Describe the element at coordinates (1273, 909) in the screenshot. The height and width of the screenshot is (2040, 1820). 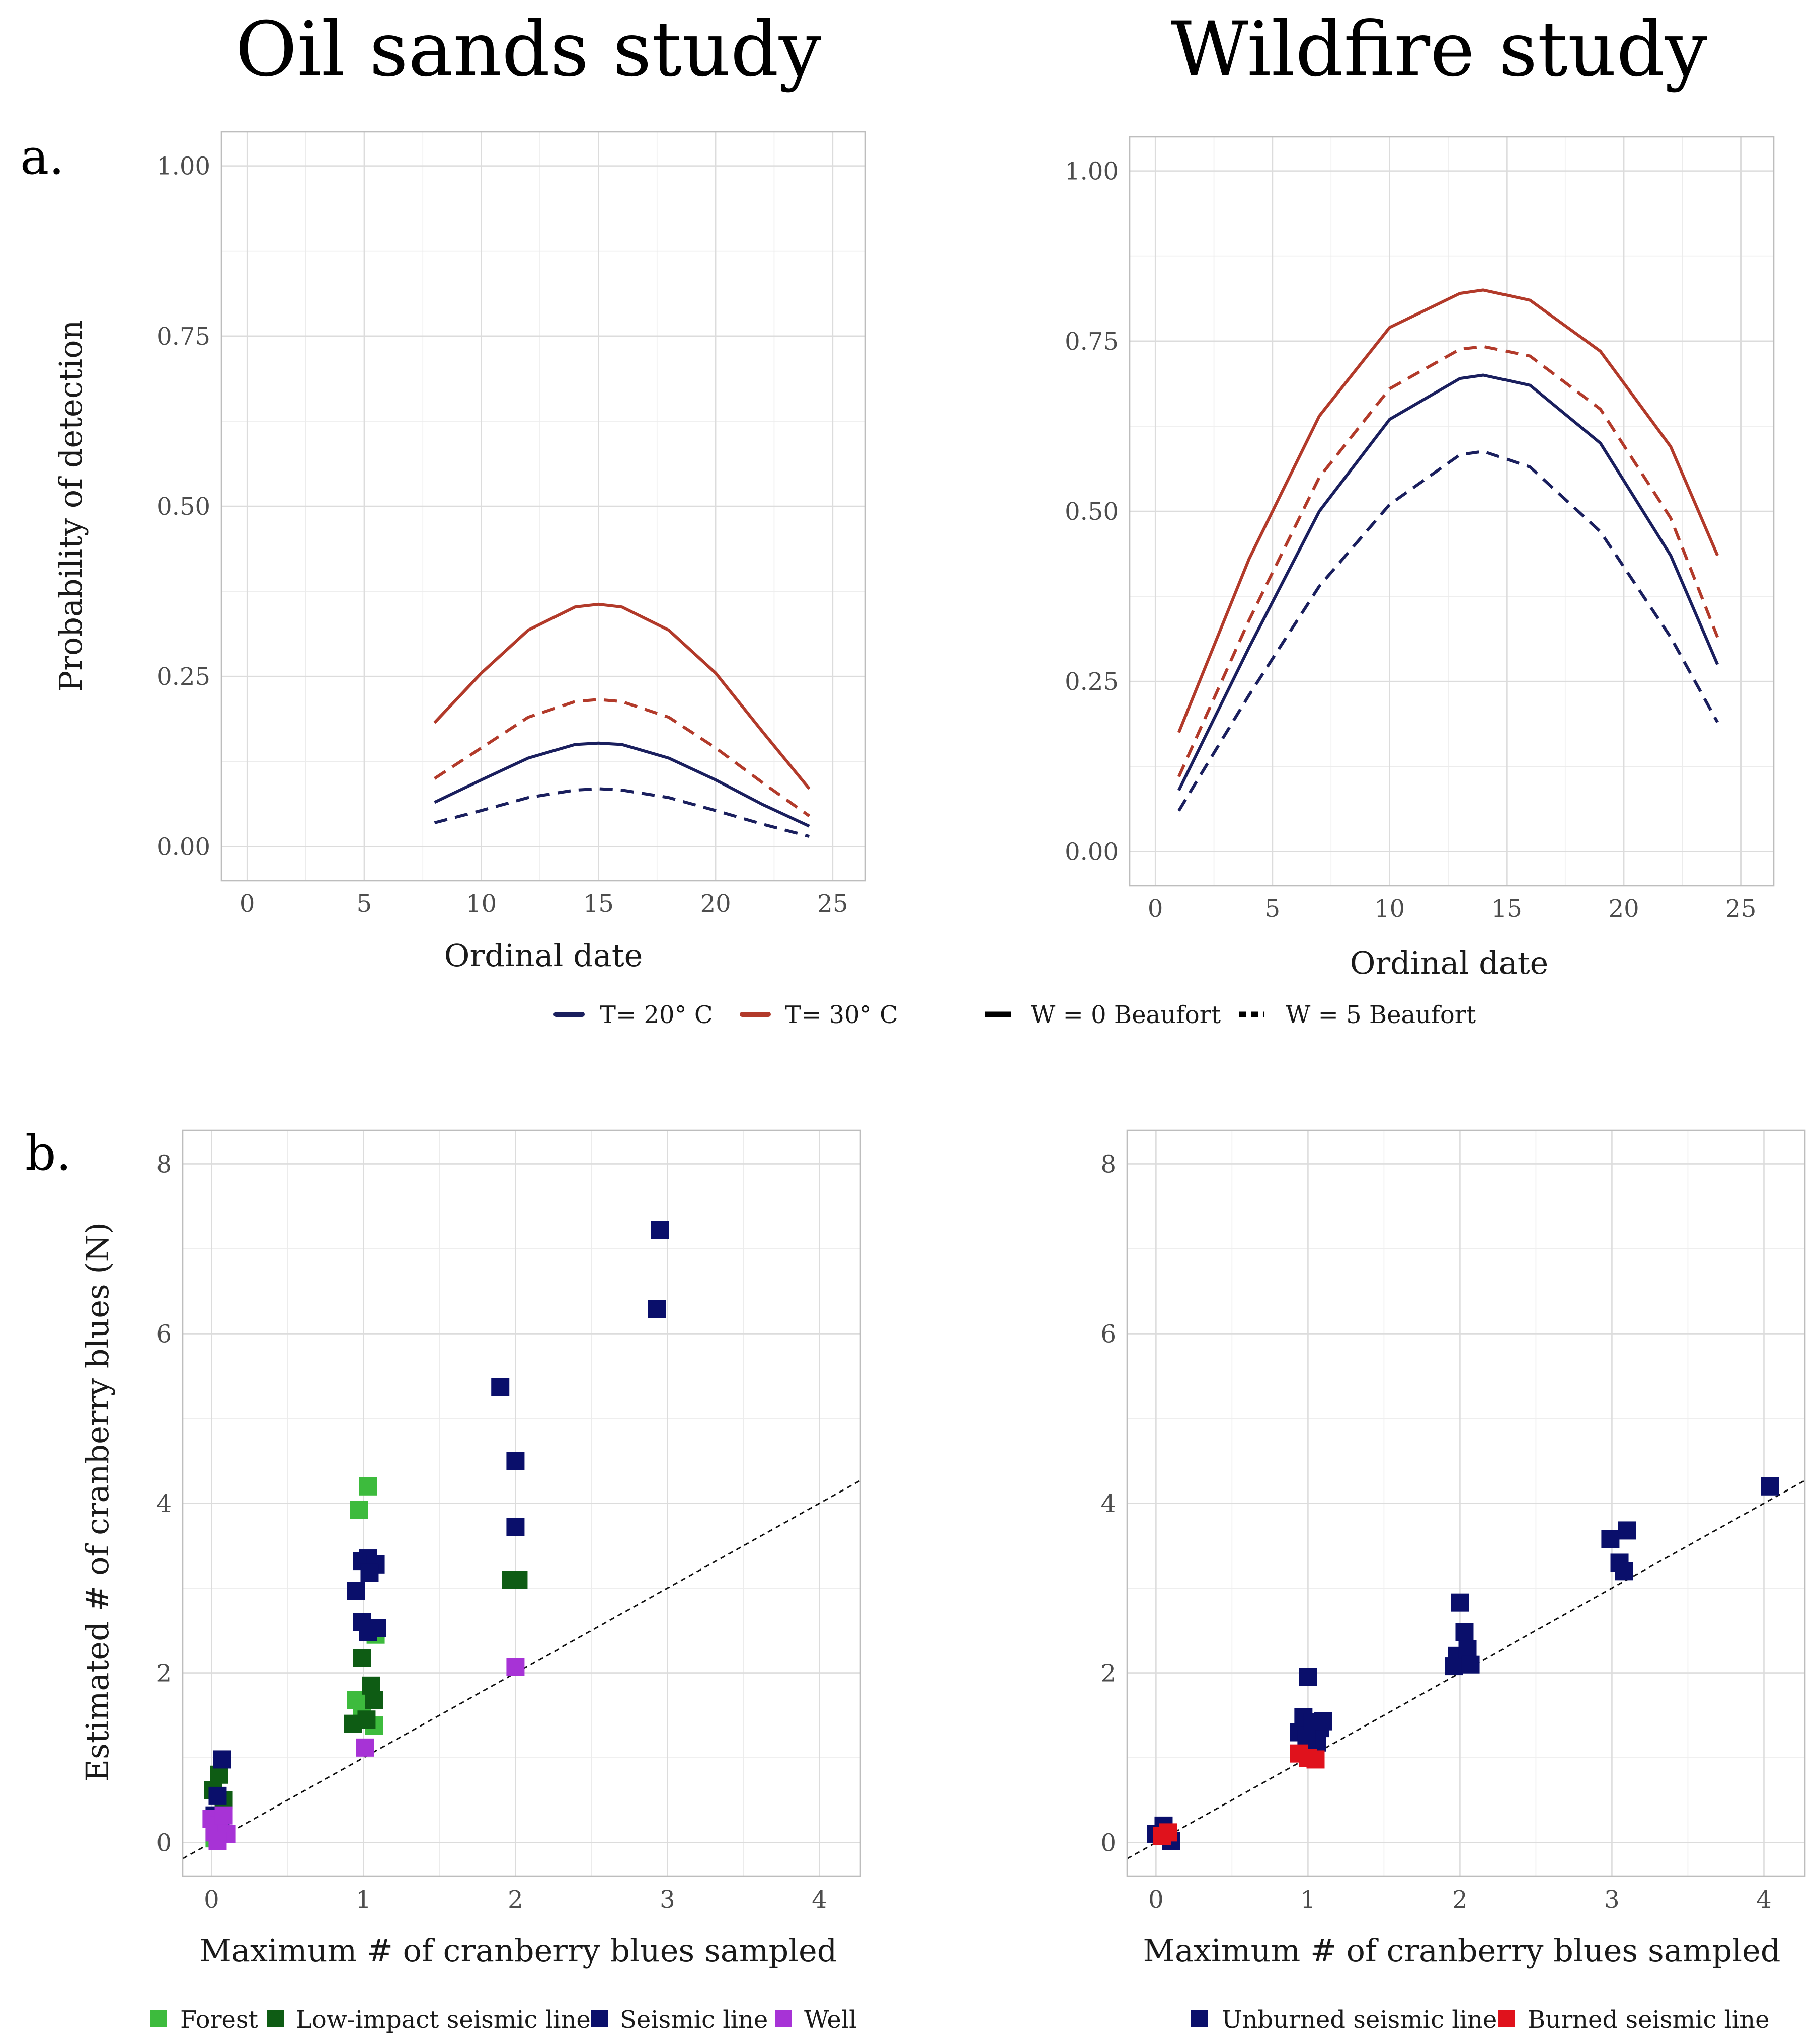
I see `x-tick-label: 5` at that location.